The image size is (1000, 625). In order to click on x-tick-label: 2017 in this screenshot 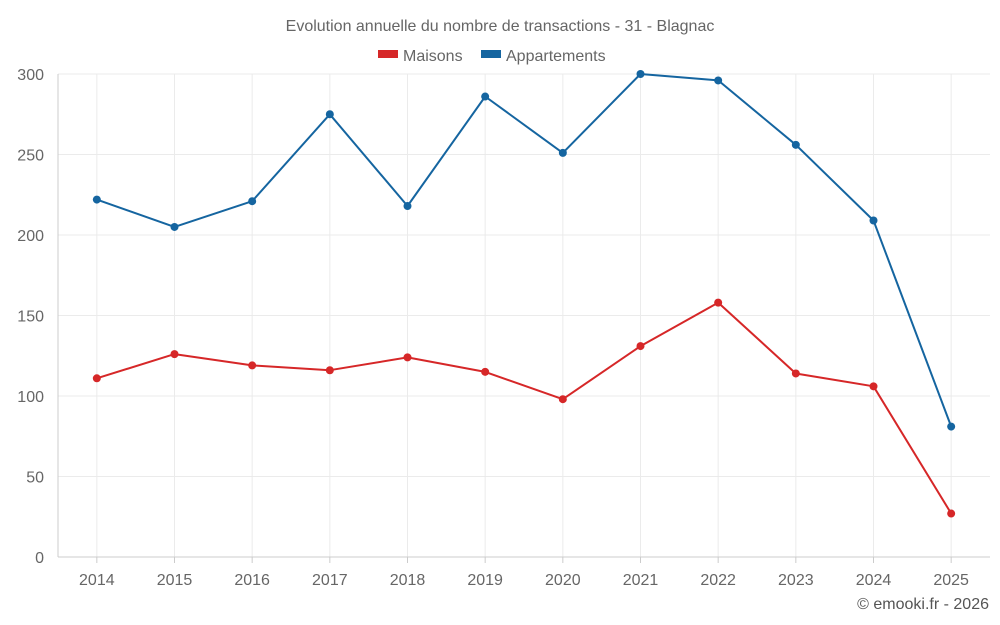, I will do `click(330, 580)`.